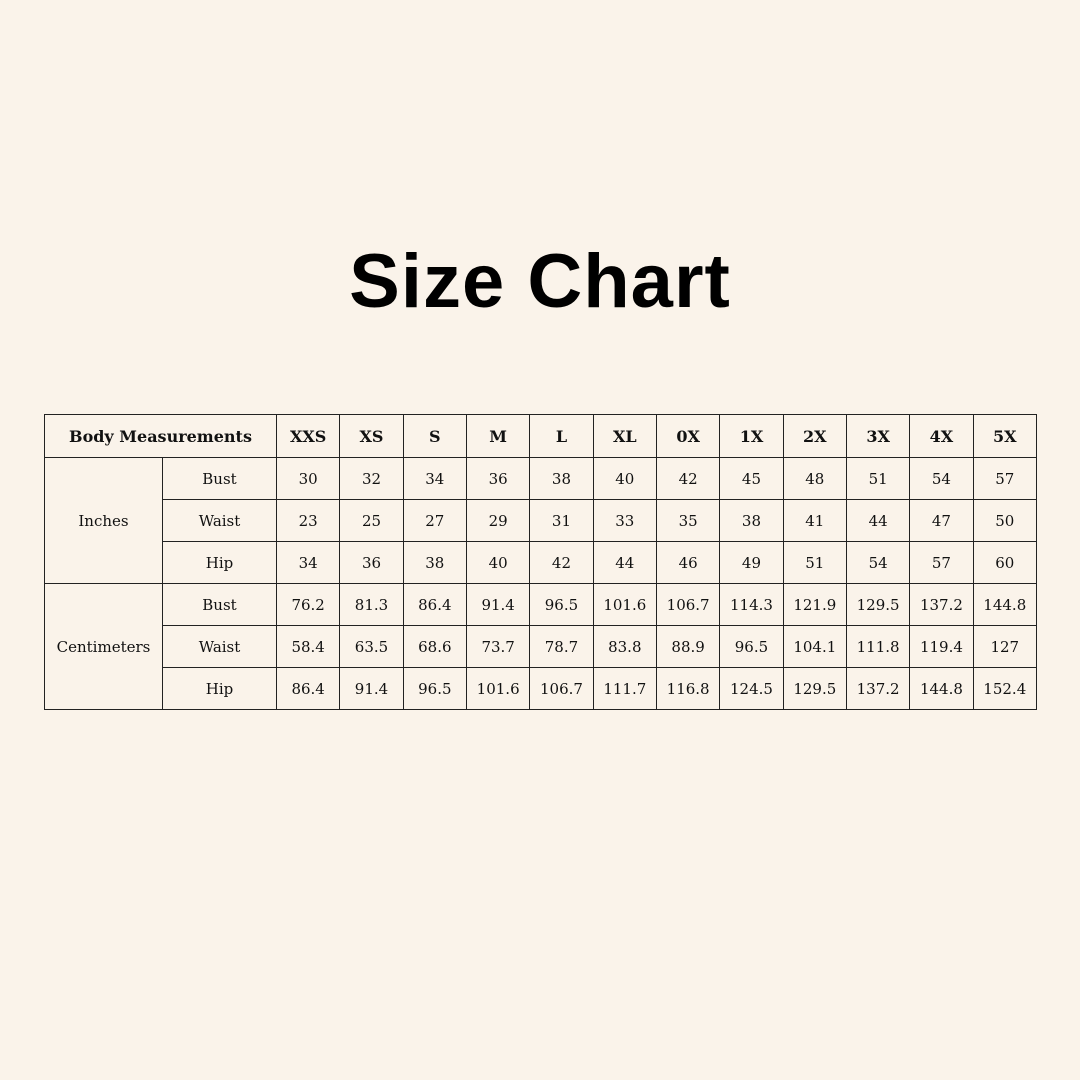 The image size is (1080, 1080). Describe the element at coordinates (941, 688) in the screenshot. I see `measurement-cell: 144.8` at that location.